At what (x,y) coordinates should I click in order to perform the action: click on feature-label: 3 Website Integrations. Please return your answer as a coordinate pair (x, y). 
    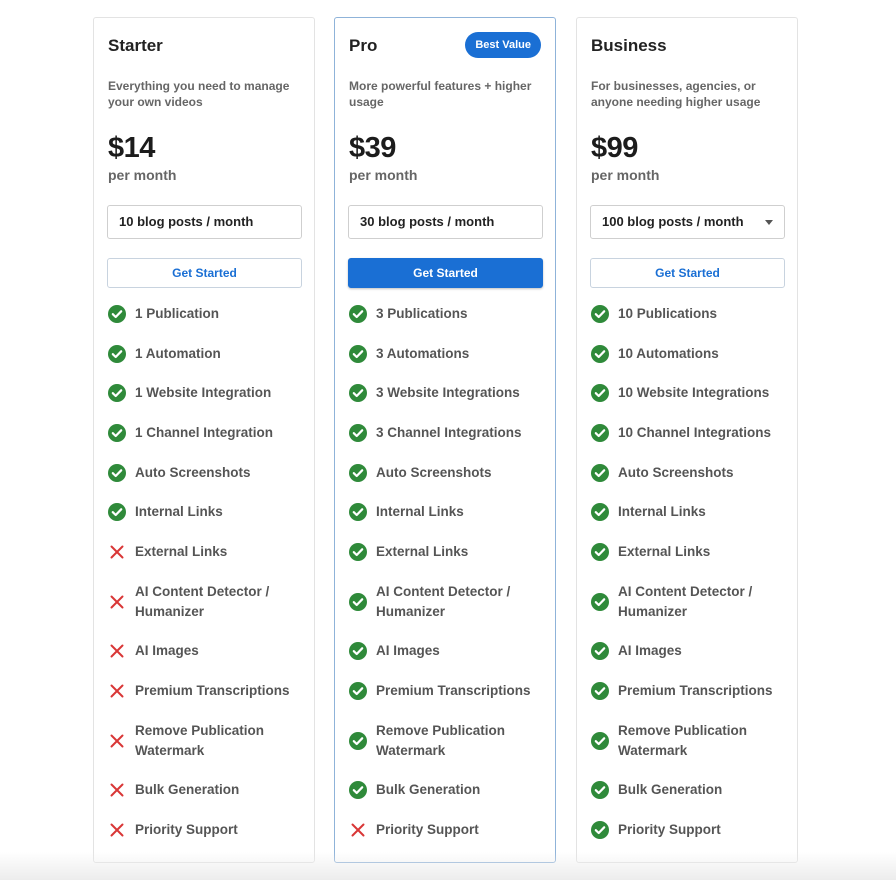
    Looking at the image, I should click on (448, 393).